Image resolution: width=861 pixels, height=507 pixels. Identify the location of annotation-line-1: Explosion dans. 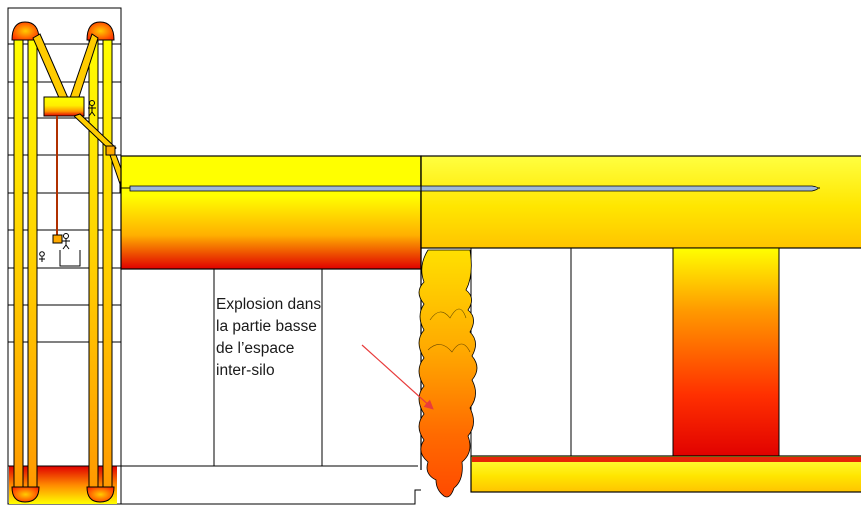
(269, 304).